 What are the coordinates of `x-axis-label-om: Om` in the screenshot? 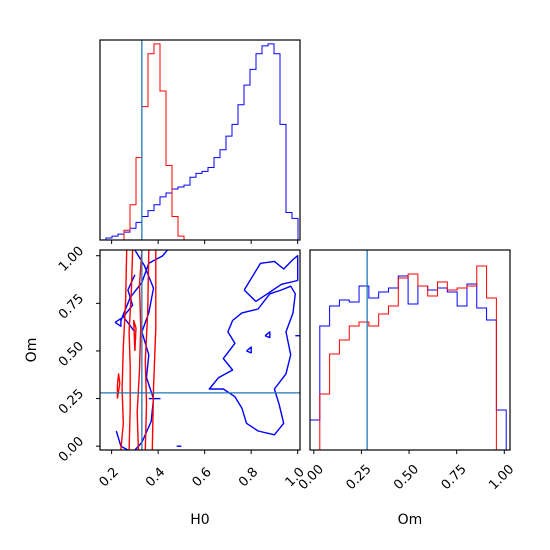 It's located at (410, 520).